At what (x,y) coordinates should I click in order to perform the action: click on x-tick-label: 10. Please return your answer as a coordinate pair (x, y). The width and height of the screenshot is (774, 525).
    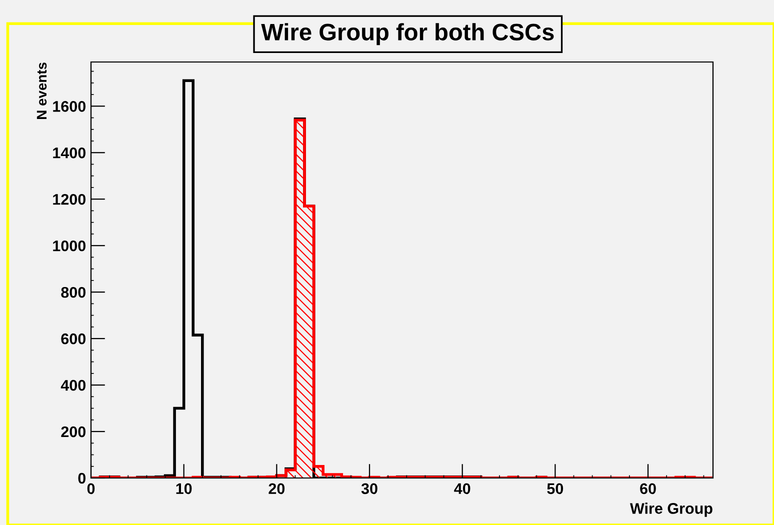
    Looking at the image, I should click on (184, 488).